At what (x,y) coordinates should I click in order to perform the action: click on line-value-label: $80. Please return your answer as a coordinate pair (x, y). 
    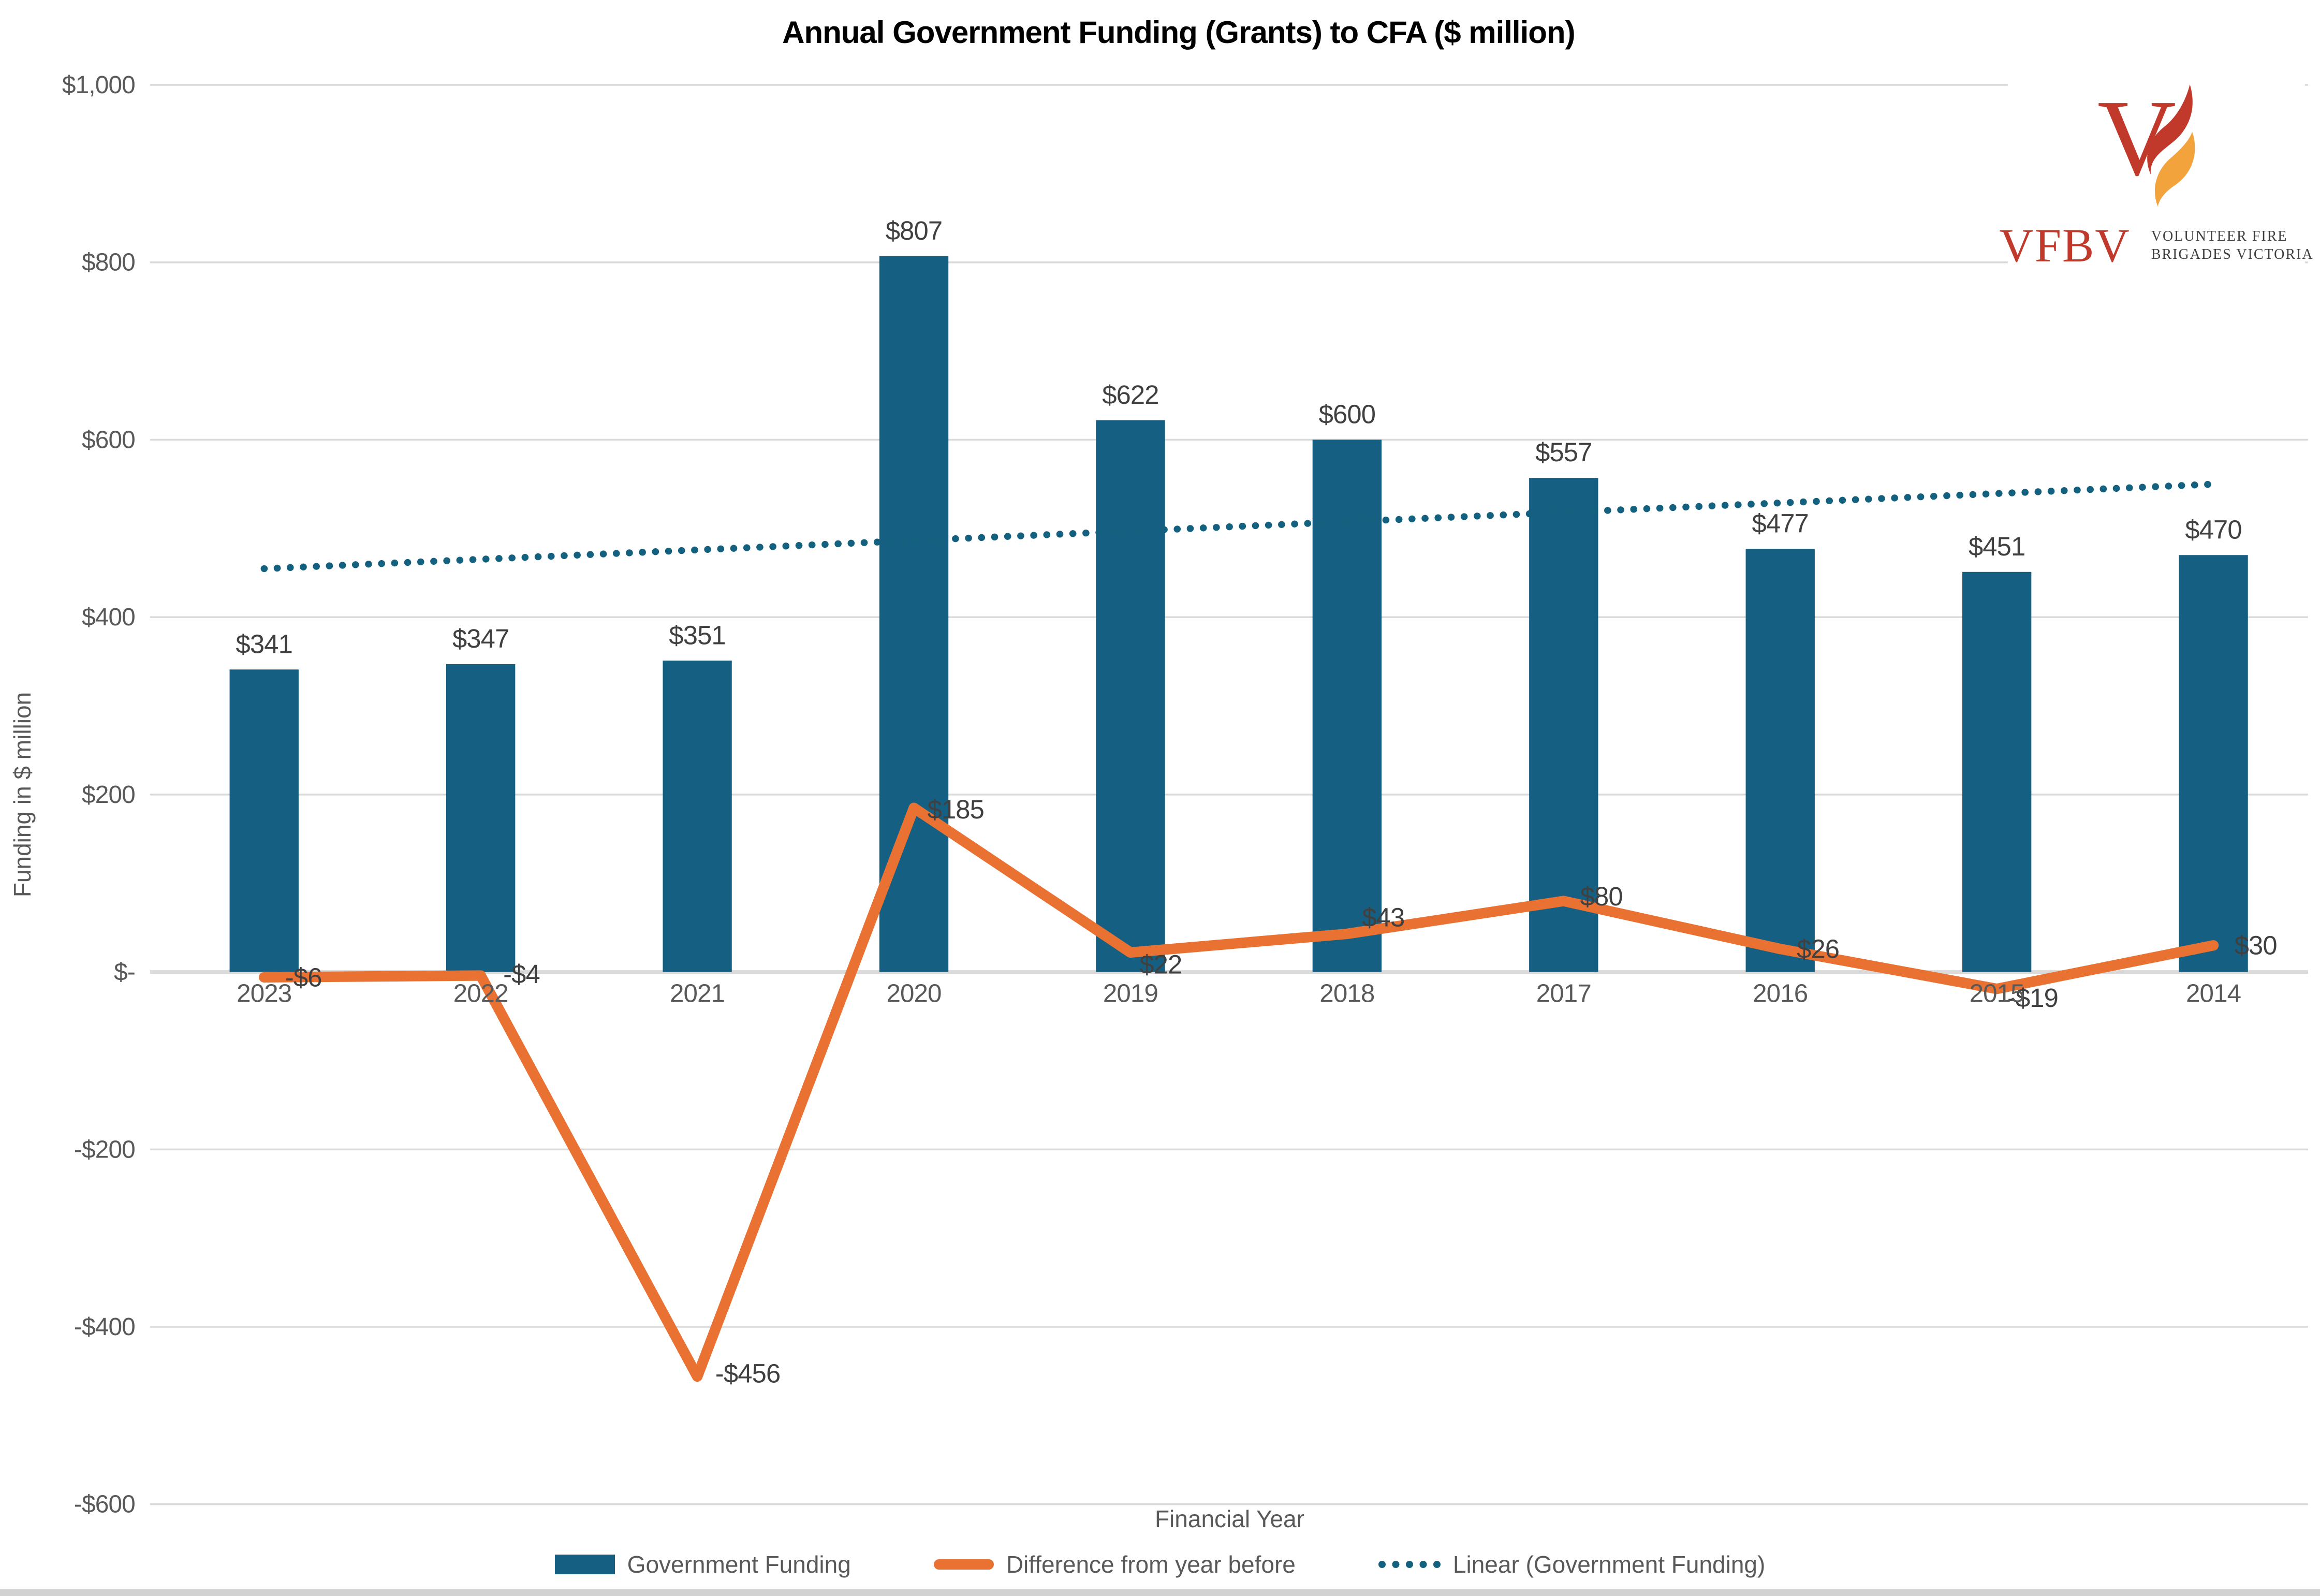
    Looking at the image, I should click on (1602, 896).